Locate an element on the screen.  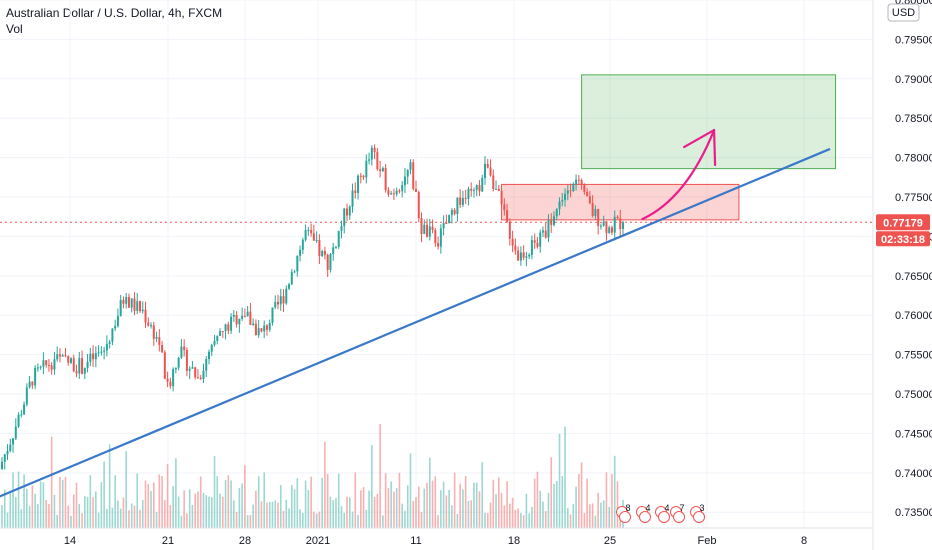
time-tick-label: 18 is located at coordinates (514, 541).